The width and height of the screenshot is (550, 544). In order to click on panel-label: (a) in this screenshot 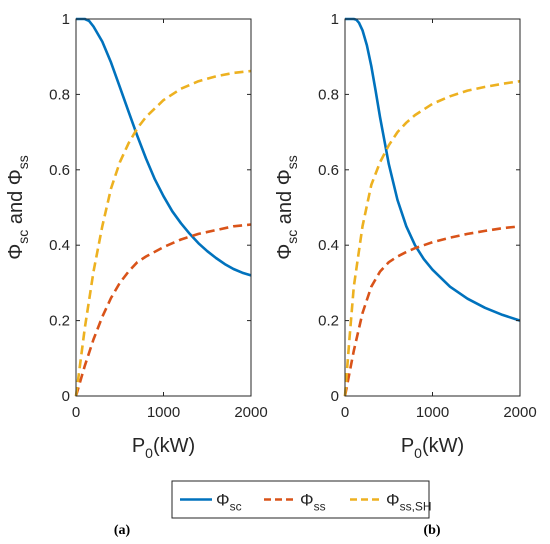, I will do `click(122, 530)`.